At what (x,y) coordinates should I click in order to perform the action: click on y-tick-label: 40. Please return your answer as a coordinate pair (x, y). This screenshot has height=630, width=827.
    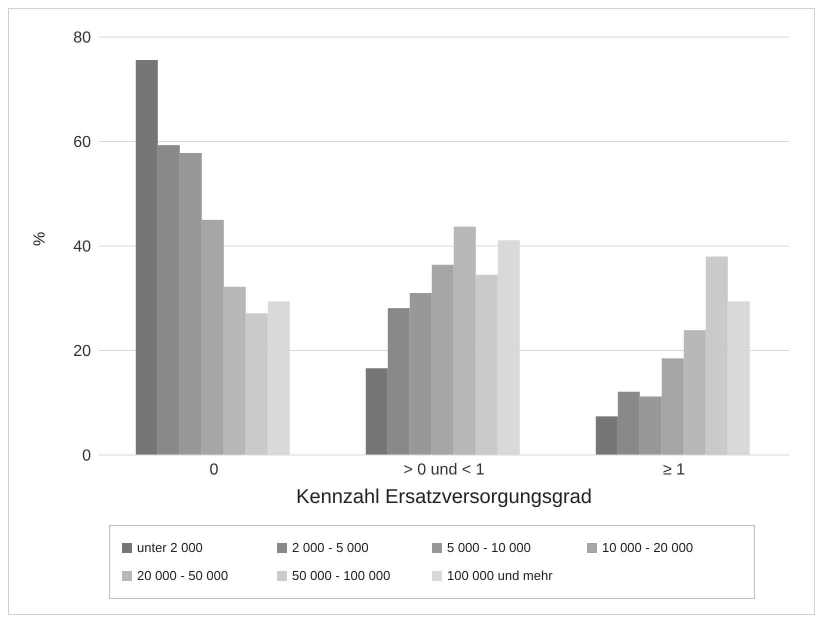
    Looking at the image, I should click on (82, 247).